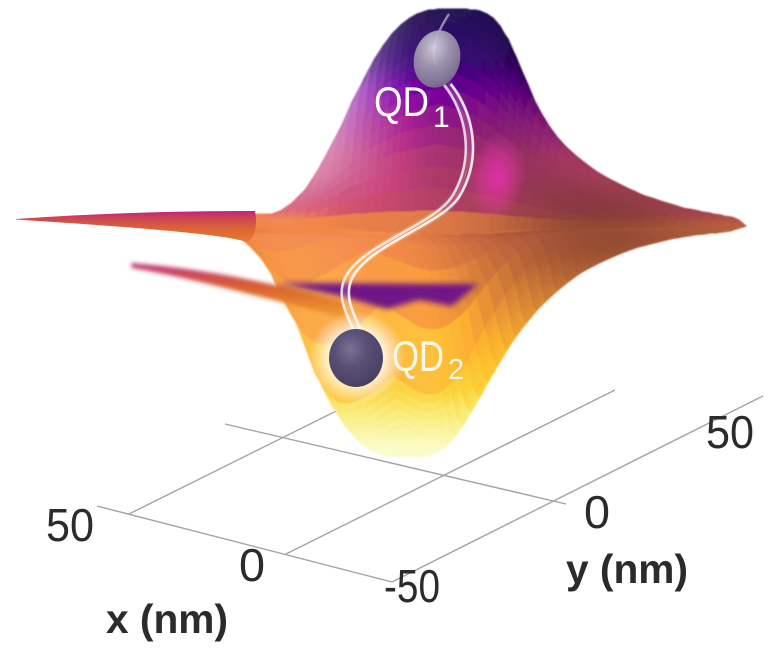  Describe the element at coordinates (627, 569) in the screenshot. I see `svg-text: y (nm)` at that location.